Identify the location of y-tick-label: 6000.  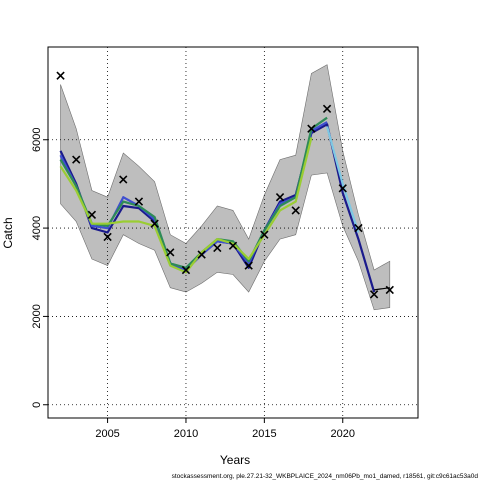
(37, 140).